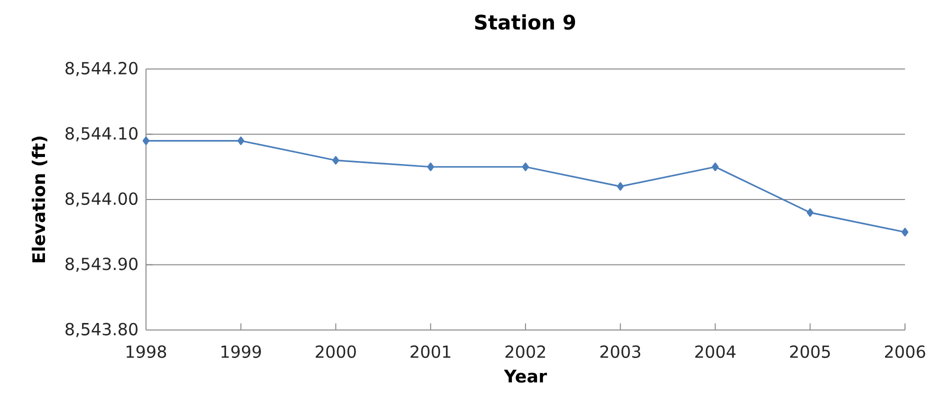  I want to click on y-tick-label: 8,544.00, so click(102, 199).